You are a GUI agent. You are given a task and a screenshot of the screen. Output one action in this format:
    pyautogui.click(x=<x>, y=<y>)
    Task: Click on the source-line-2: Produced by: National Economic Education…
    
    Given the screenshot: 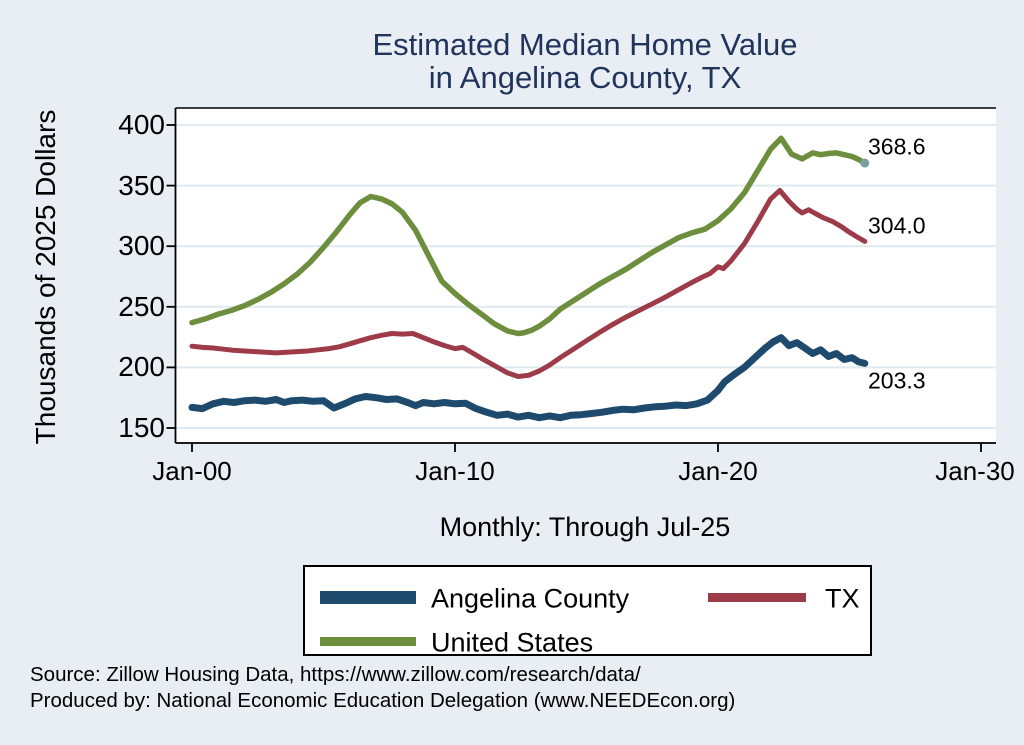 What is the action you would take?
    pyautogui.click(x=383, y=700)
    